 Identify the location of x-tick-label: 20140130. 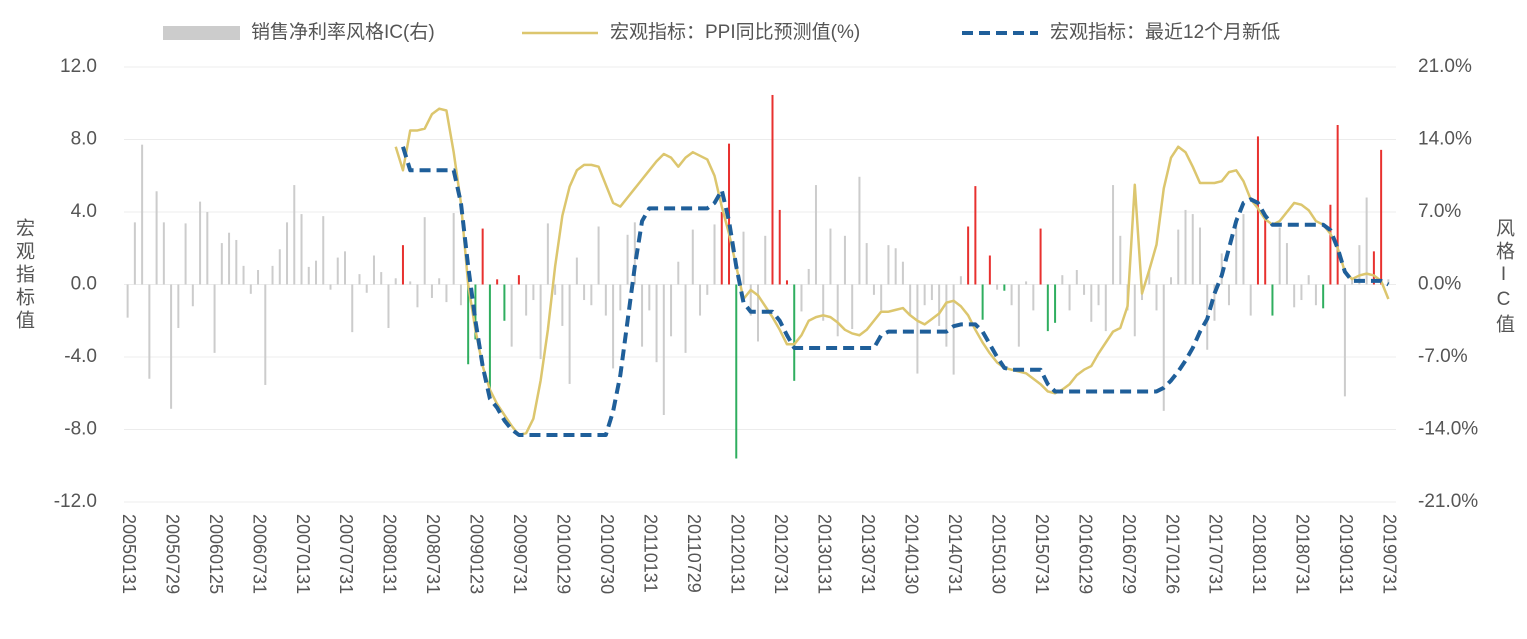
(911, 554).